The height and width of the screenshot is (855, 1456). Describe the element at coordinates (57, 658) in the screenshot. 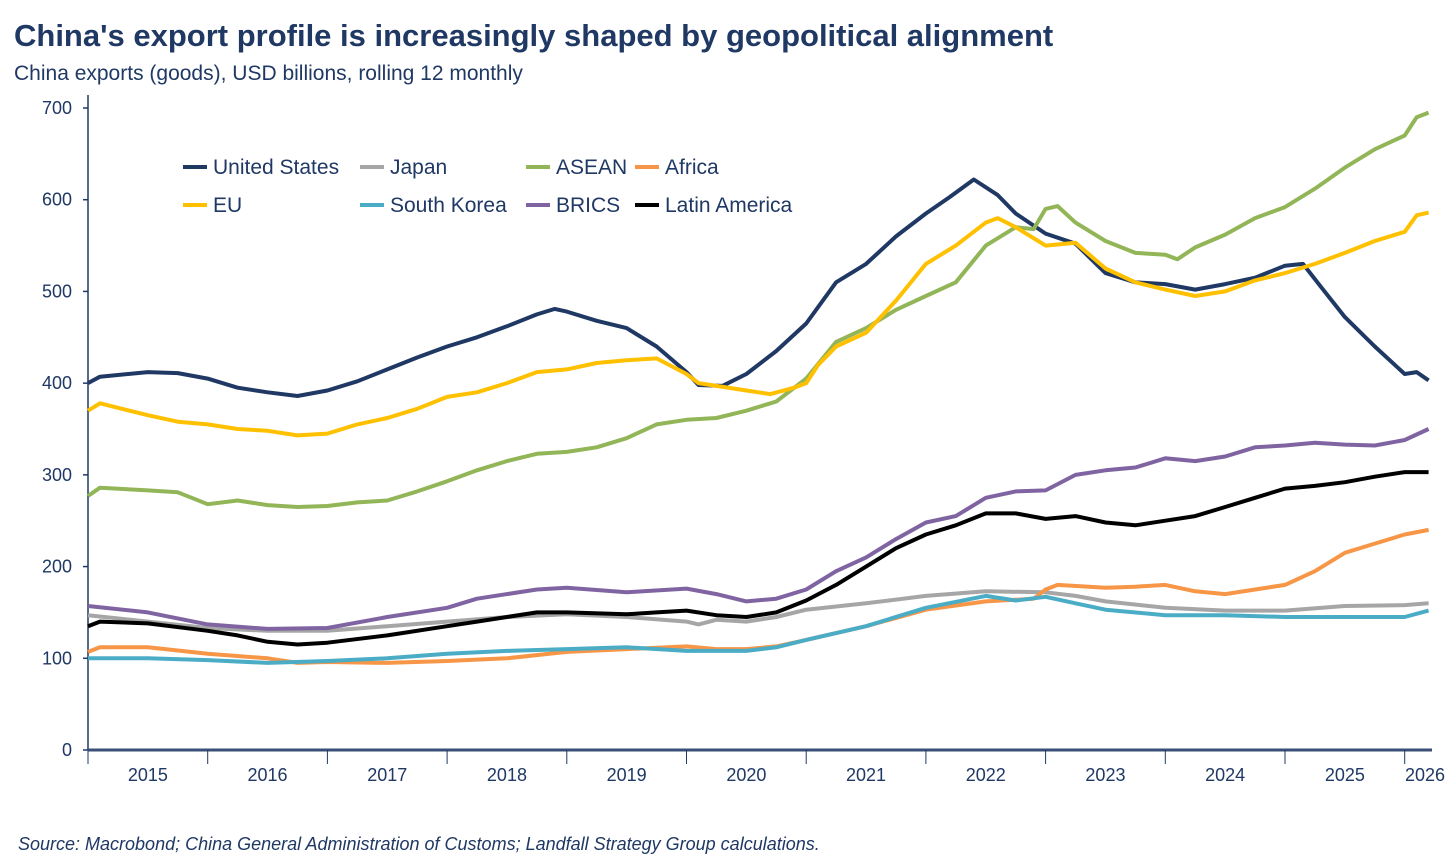

I see `y-tick-label: 100` at that location.